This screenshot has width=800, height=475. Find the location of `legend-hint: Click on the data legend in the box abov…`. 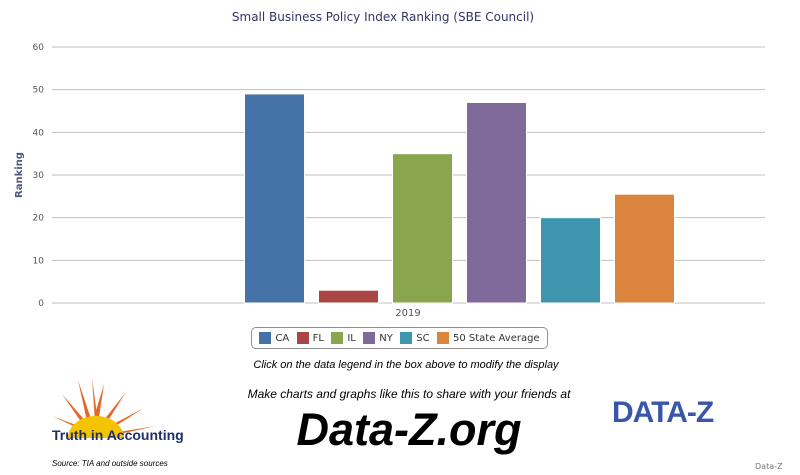

legend-hint: Click on the data legend in the box abov… is located at coordinates (406, 365).